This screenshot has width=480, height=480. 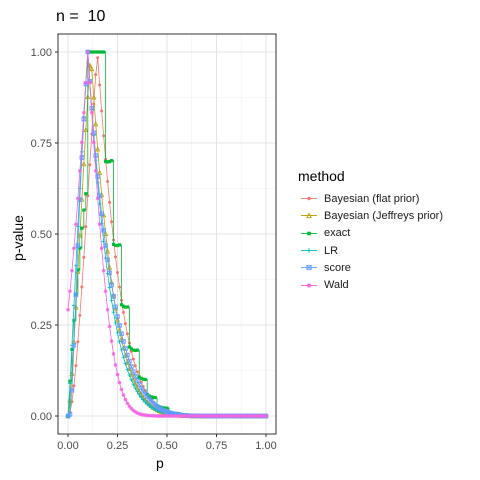 What do you see at coordinates (41, 326) in the screenshot?
I see `y-tick-label: 0.25` at bounding box center [41, 326].